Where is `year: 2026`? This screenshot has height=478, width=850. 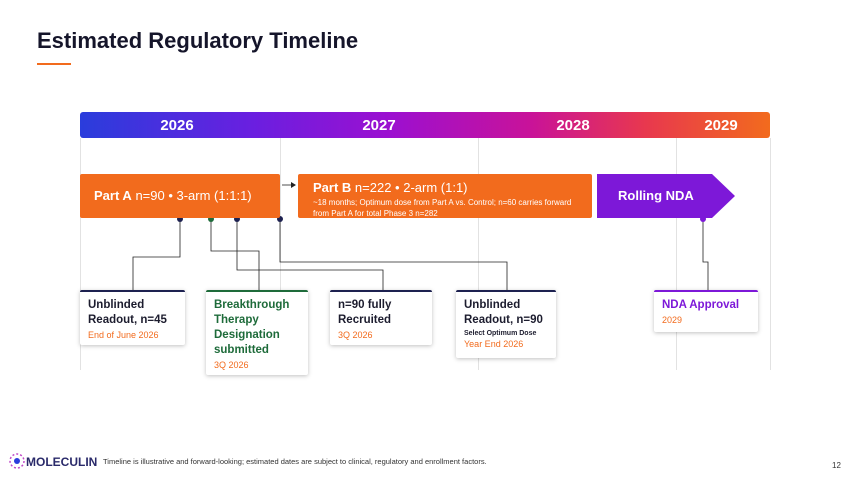 year: 2026 is located at coordinates (177, 125).